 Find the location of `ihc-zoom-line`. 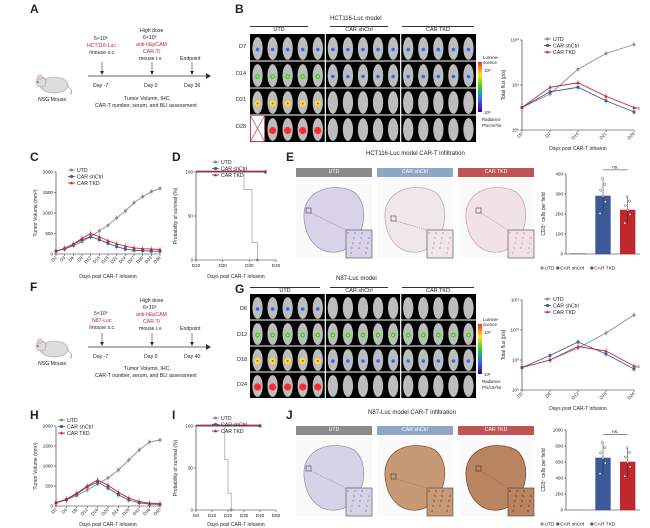

ihc-zoom-line is located at coordinates (411, 483).